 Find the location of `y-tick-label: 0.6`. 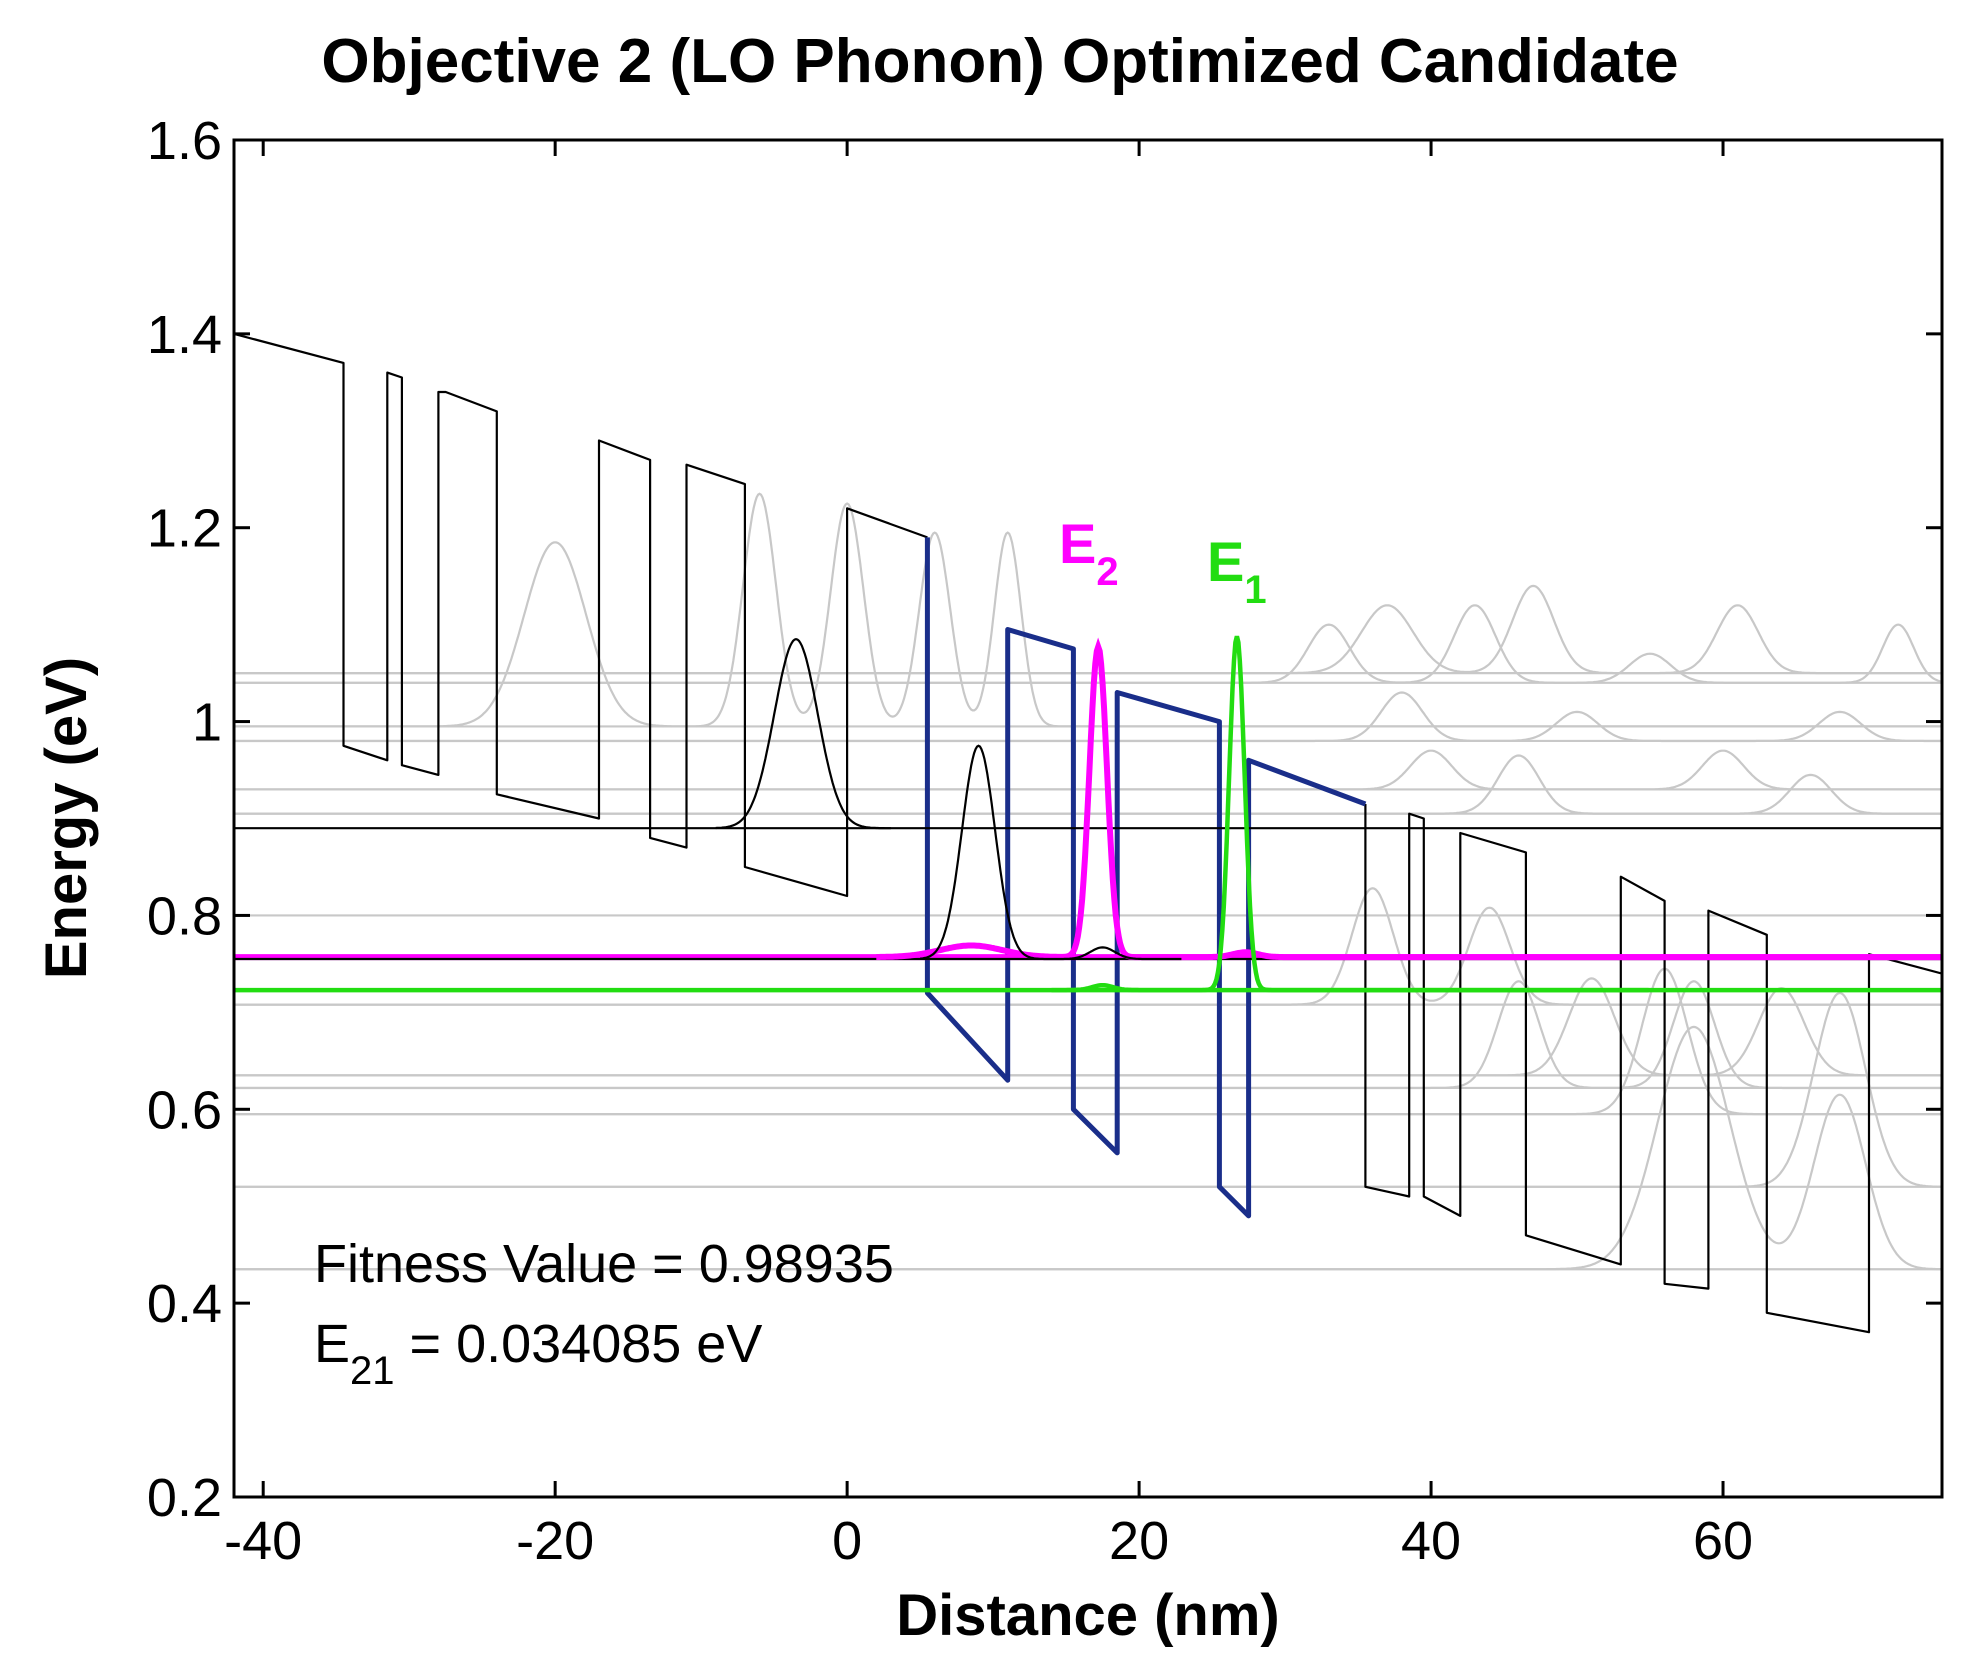

y-tick-label: 0.6 is located at coordinates (184, 1110).